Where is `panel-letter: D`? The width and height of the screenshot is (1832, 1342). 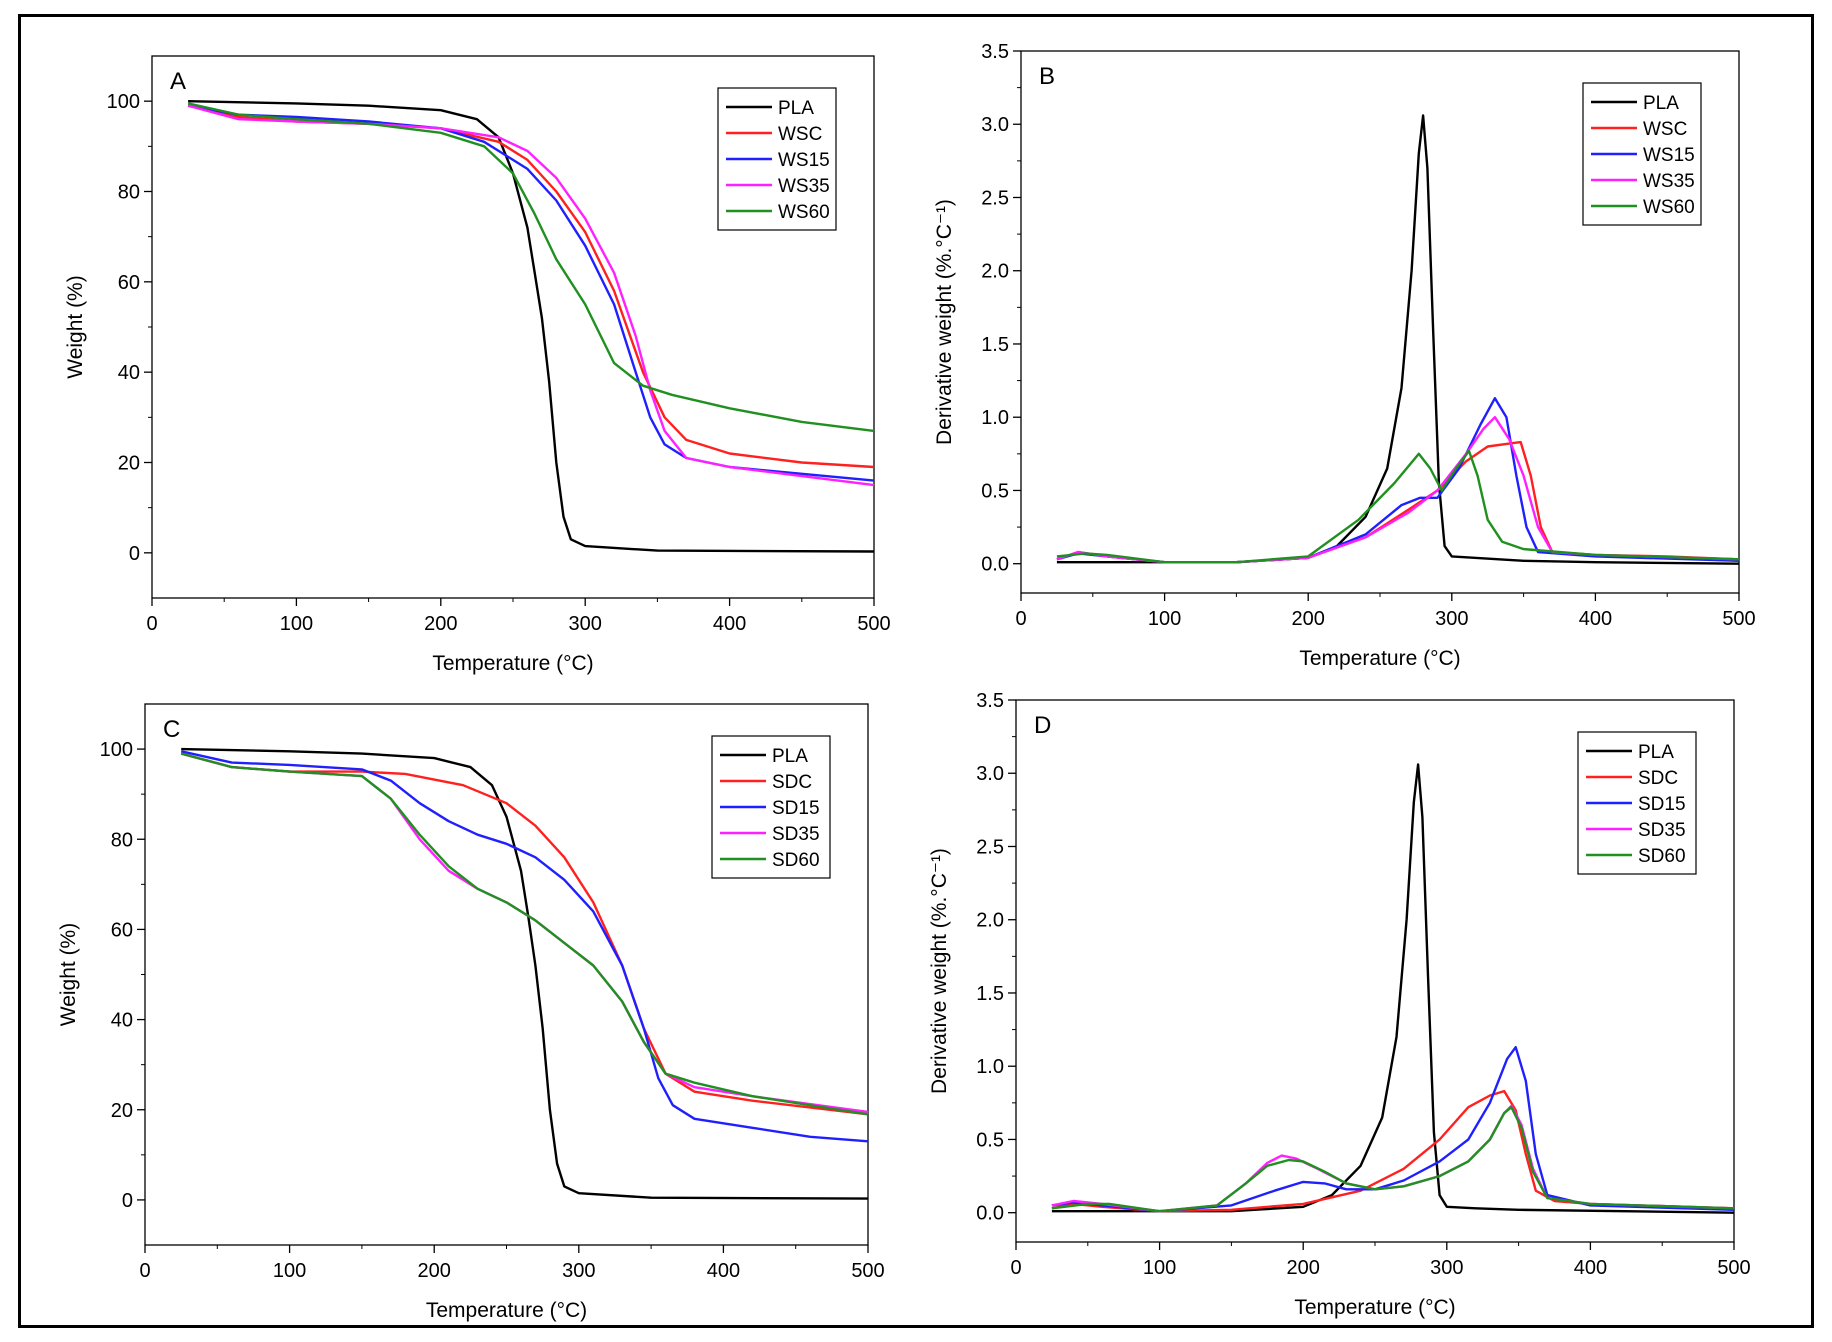
panel-letter: D is located at coordinates (1042, 725).